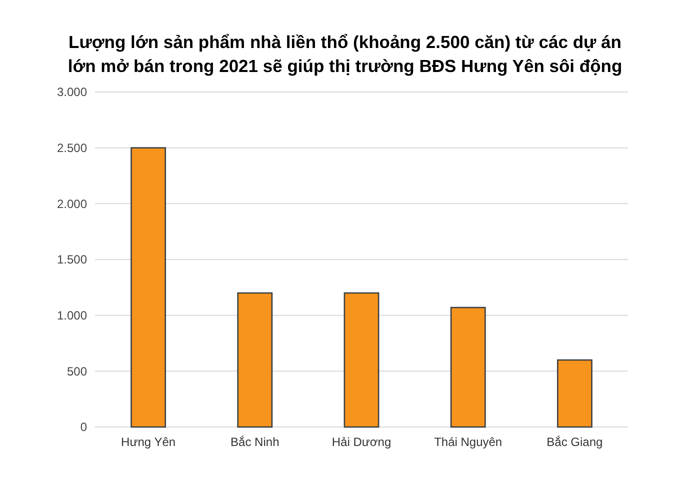 The height and width of the screenshot is (493, 690). Describe the element at coordinates (72, 315) in the screenshot. I see `y-tick-label: 1.000` at that location.